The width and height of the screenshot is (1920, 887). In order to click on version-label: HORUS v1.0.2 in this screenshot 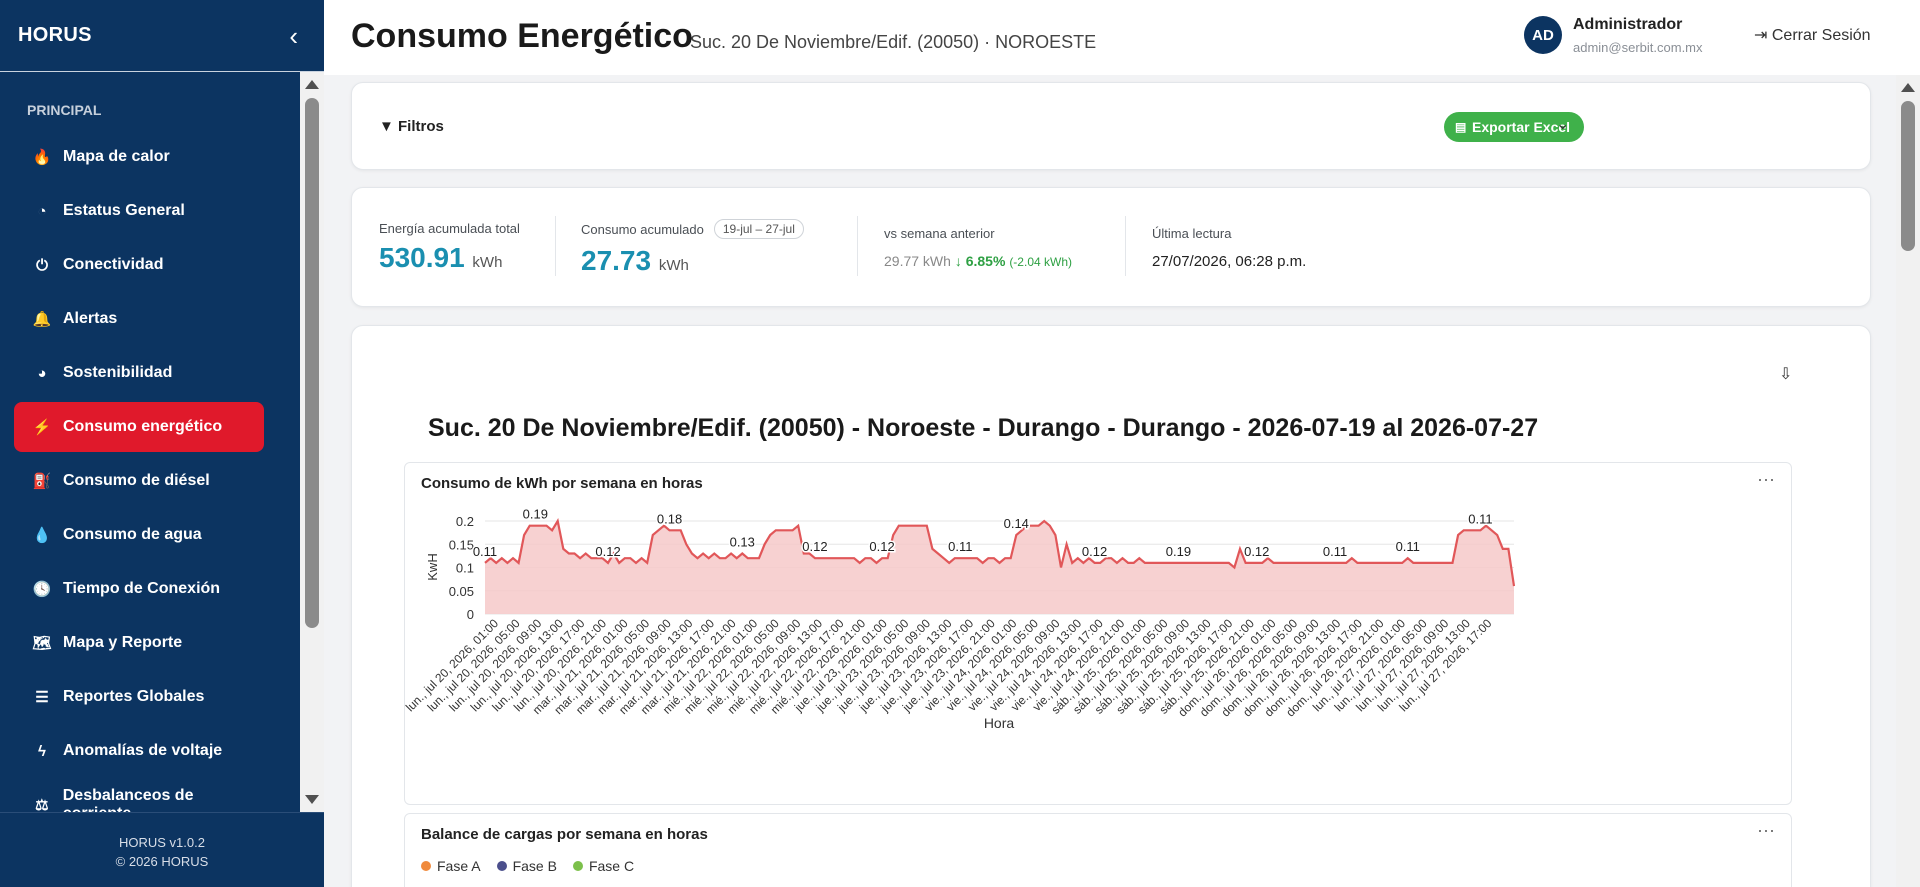, I will do `click(162, 842)`.